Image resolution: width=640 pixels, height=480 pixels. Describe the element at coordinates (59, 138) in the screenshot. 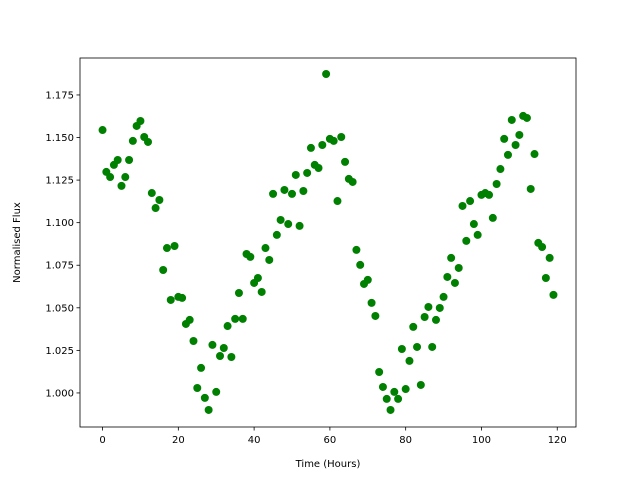

I see `y-tick-label: 1.150` at that location.